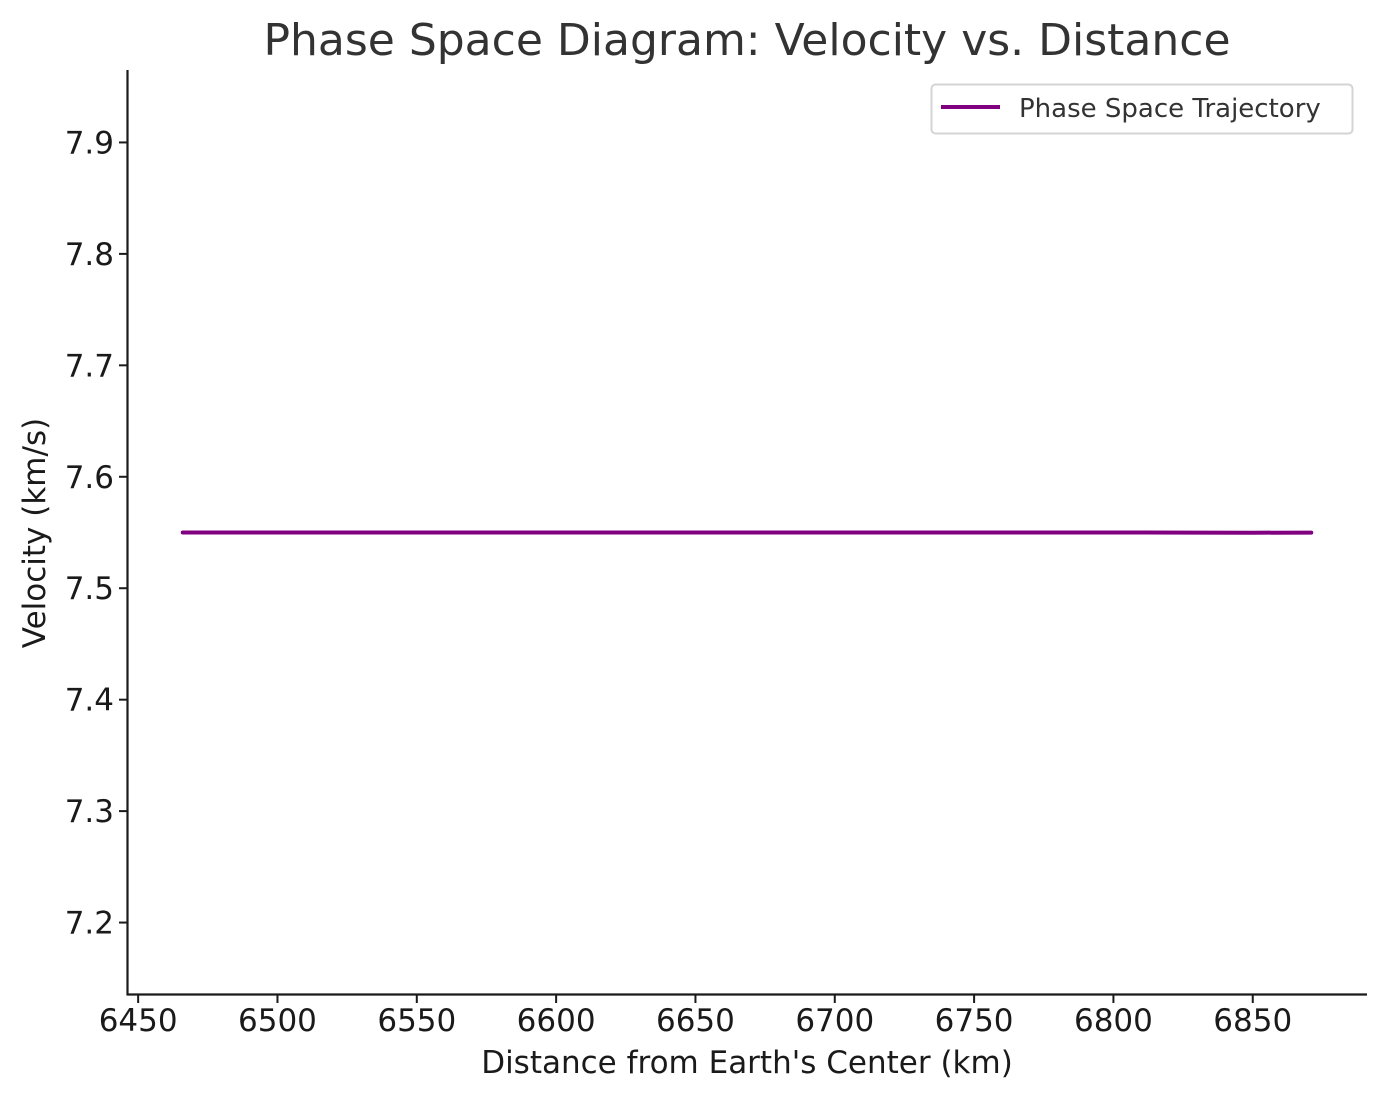 This screenshot has height=1101, width=1387. What do you see at coordinates (695, 1021) in the screenshot?
I see `x-tick-label: 6650` at bounding box center [695, 1021].